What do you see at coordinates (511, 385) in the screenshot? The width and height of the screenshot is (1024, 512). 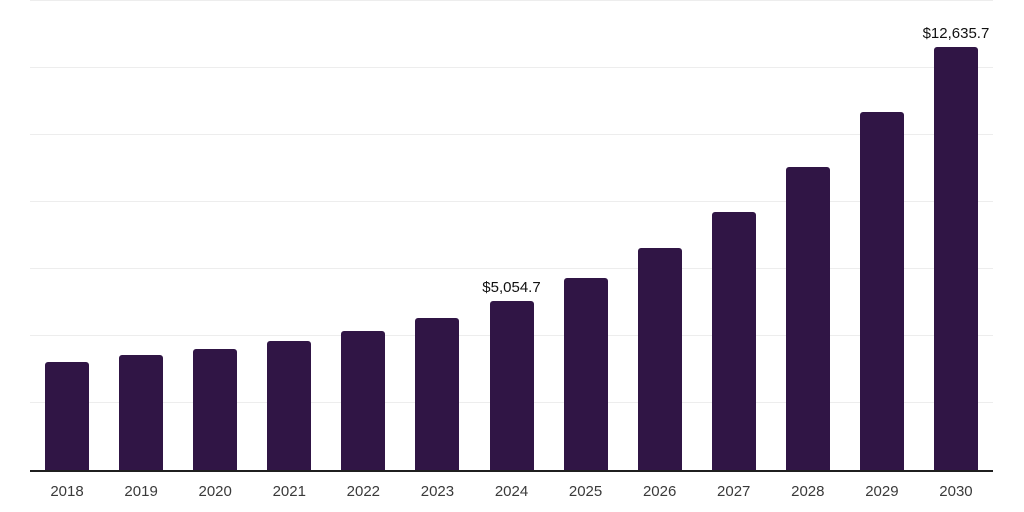 I see `bar-2024` at bounding box center [511, 385].